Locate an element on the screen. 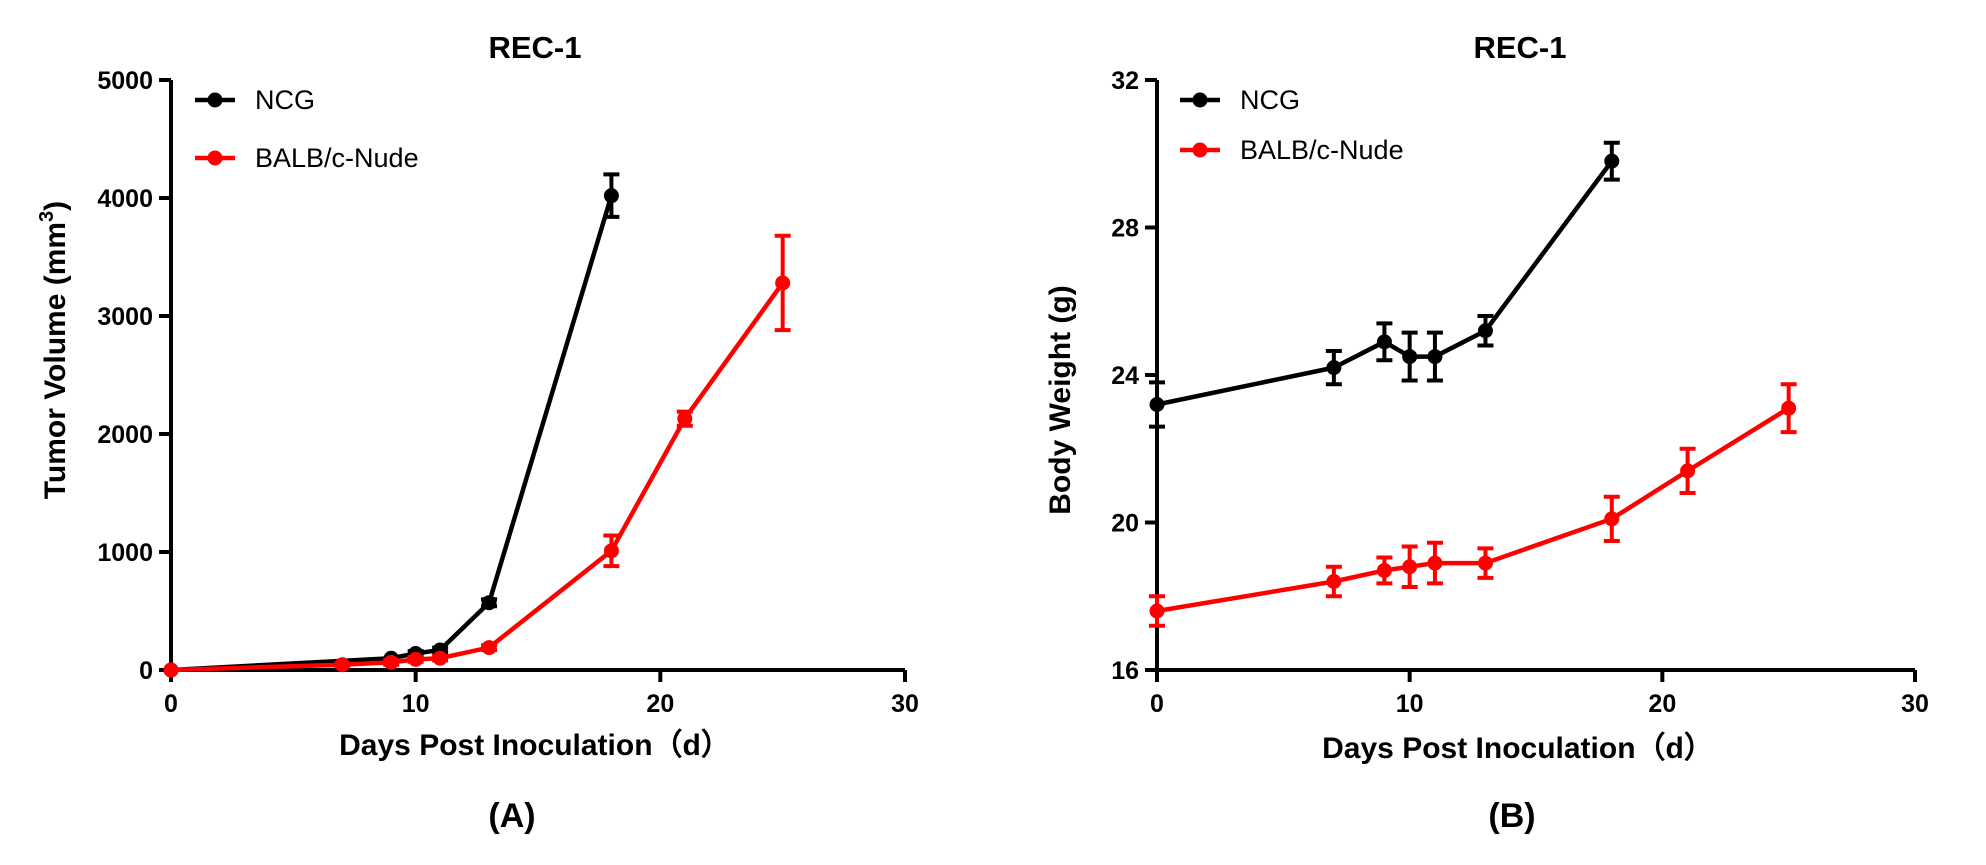 This screenshot has width=1986, height=865. panel-b-x-tick-label: 0 is located at coordinates (1157, 704).